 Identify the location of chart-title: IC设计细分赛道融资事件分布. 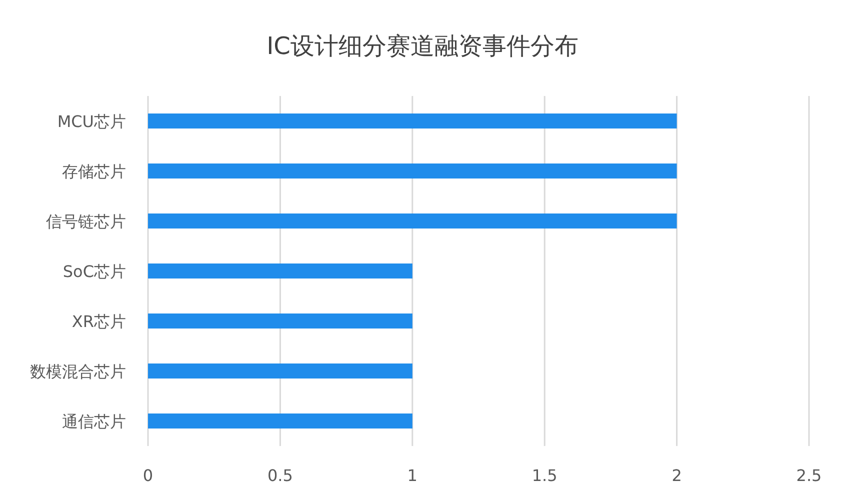
(422, 46).